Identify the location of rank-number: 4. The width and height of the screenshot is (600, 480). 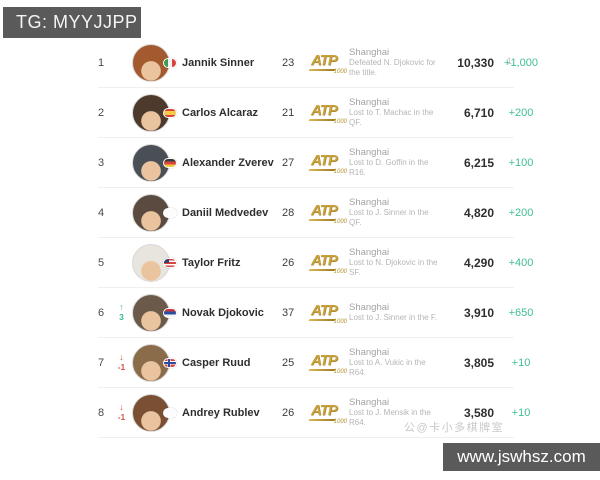
(101, 212).